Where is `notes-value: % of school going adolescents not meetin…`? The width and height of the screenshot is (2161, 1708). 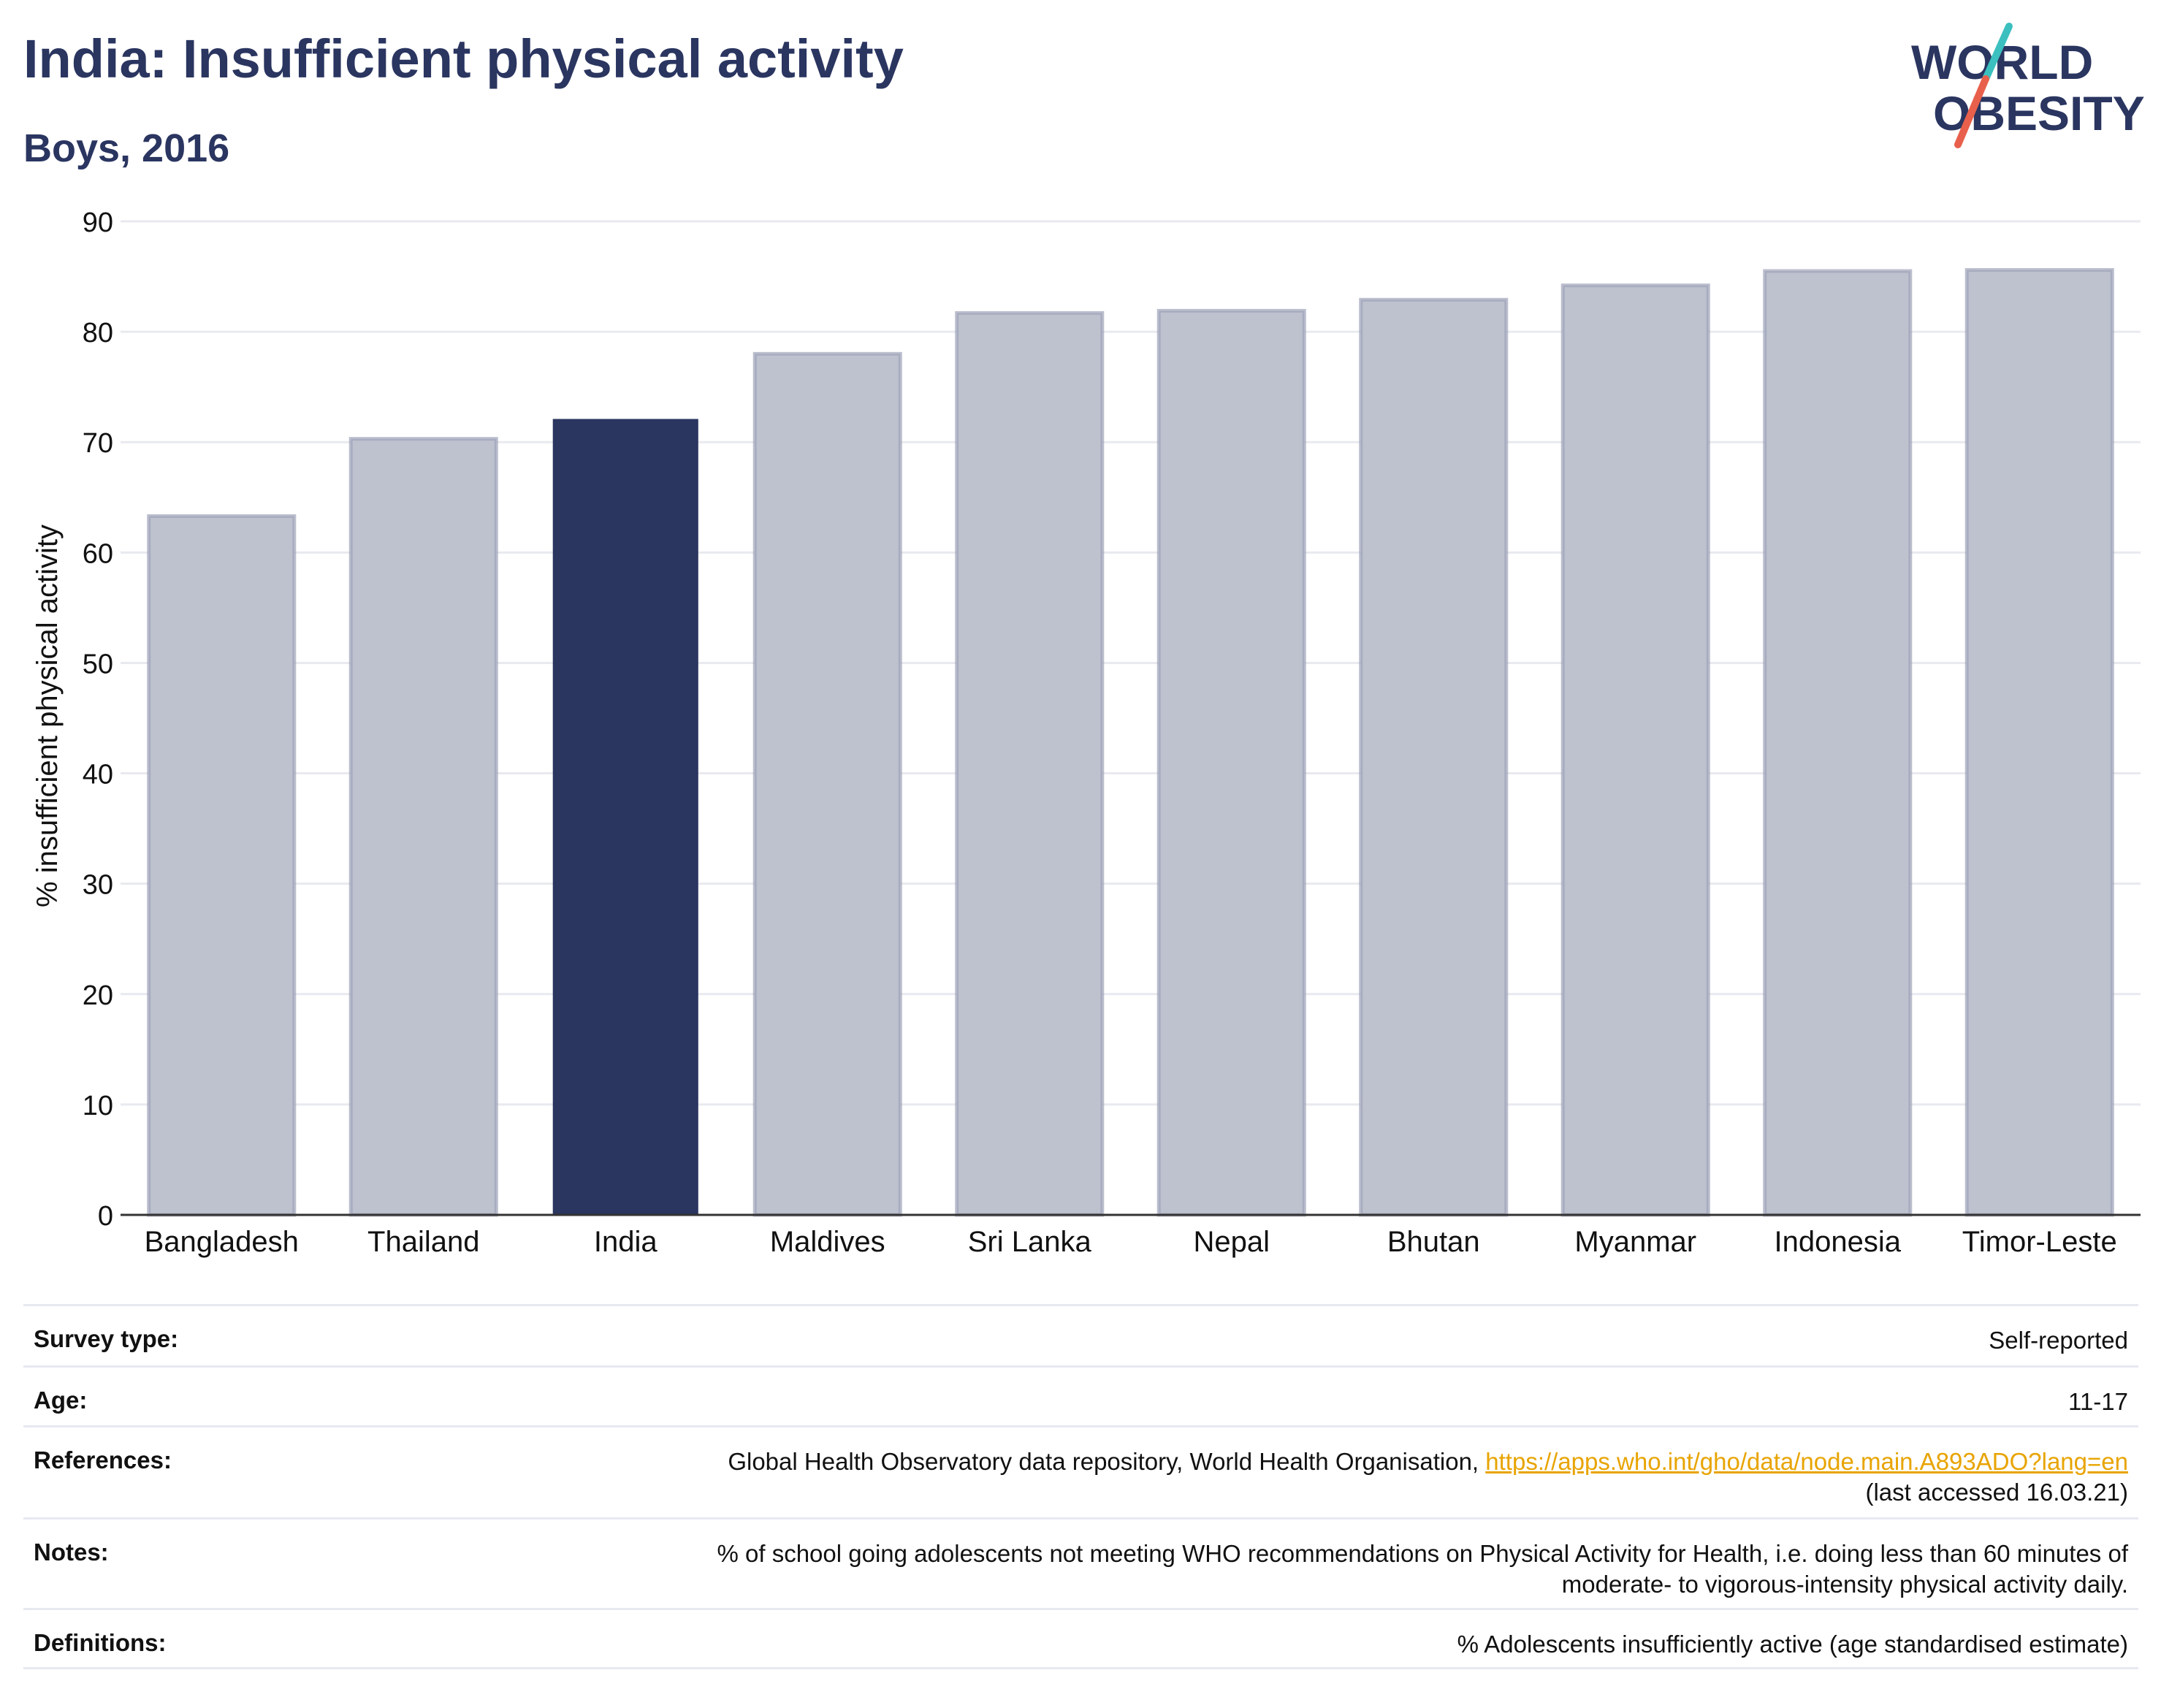
notes-value: % of school going adolescents not meetin… is located at coordinates (1423, 1570).